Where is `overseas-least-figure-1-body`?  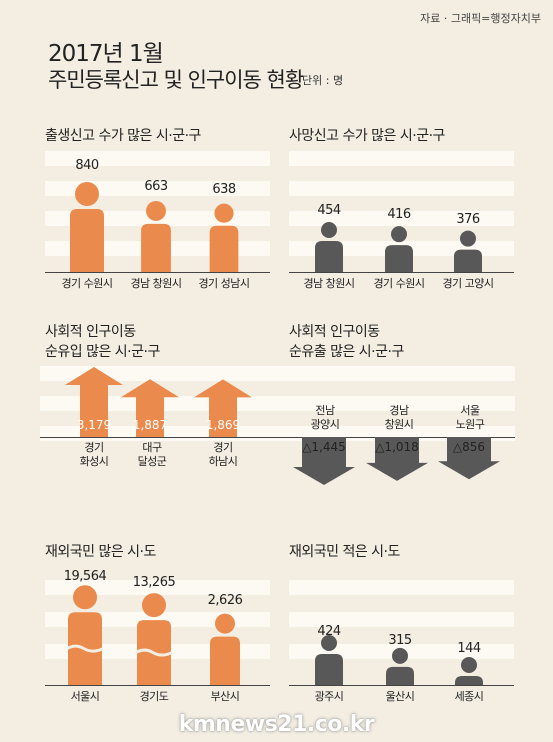 overseas-least-figure-1-body is located at coordinates (329, 669).